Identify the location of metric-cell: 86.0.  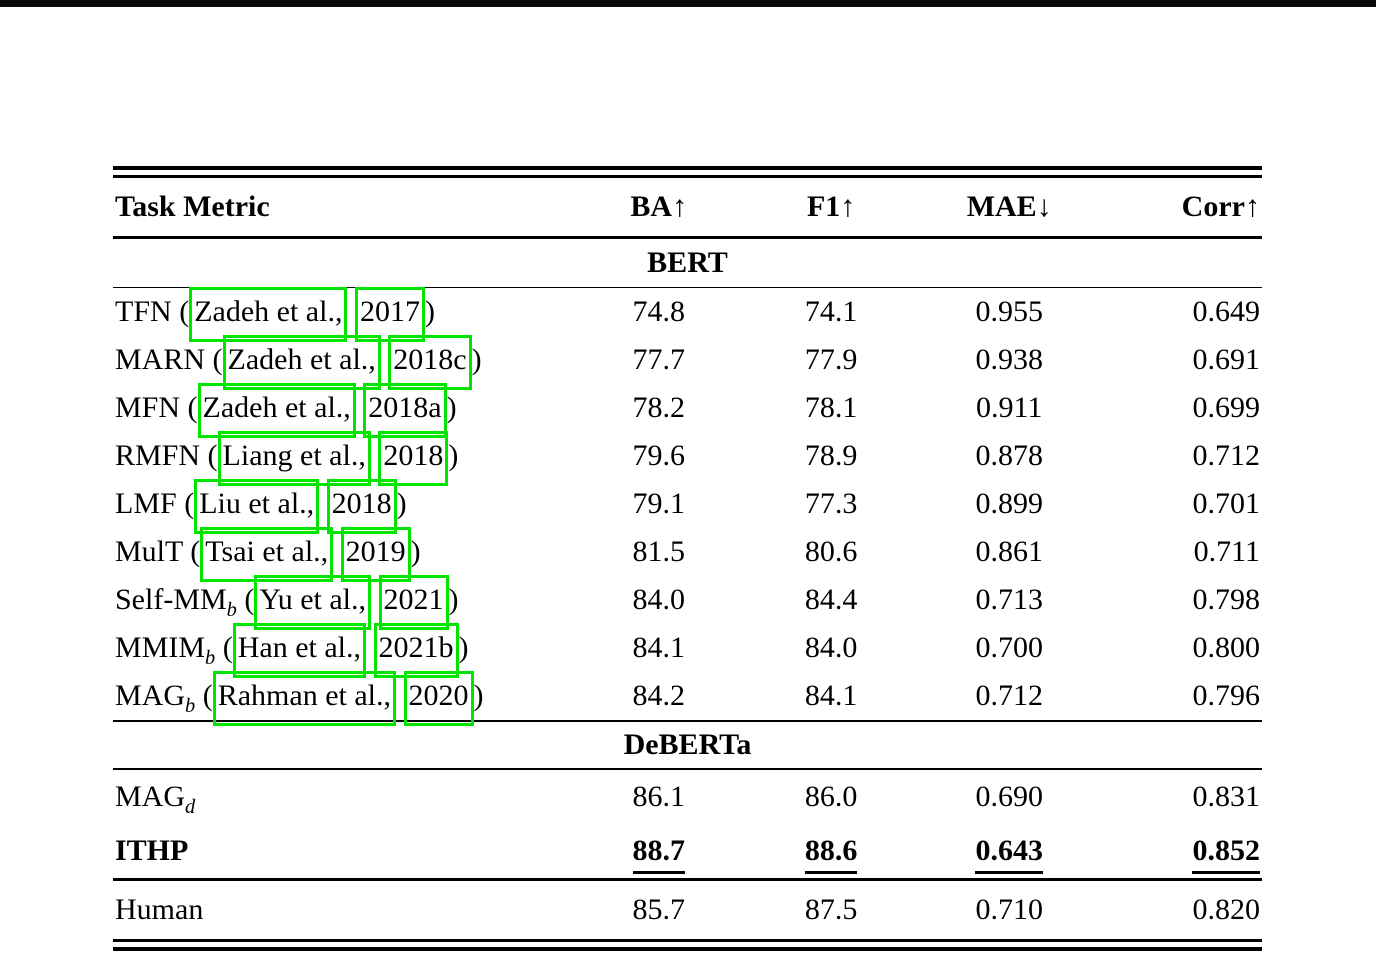
(831, 797).